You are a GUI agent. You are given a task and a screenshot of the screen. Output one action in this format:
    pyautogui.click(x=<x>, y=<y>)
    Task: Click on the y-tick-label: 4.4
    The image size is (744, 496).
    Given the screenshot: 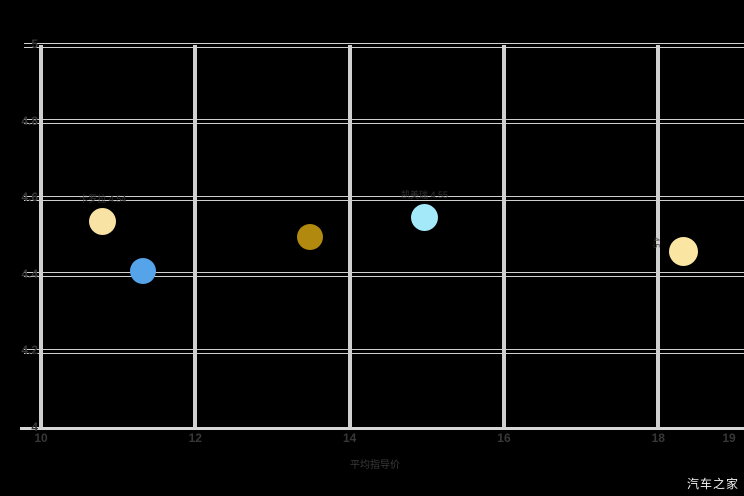 What is the action you would take?
    pyautogui.click(x=29, y=273)
    